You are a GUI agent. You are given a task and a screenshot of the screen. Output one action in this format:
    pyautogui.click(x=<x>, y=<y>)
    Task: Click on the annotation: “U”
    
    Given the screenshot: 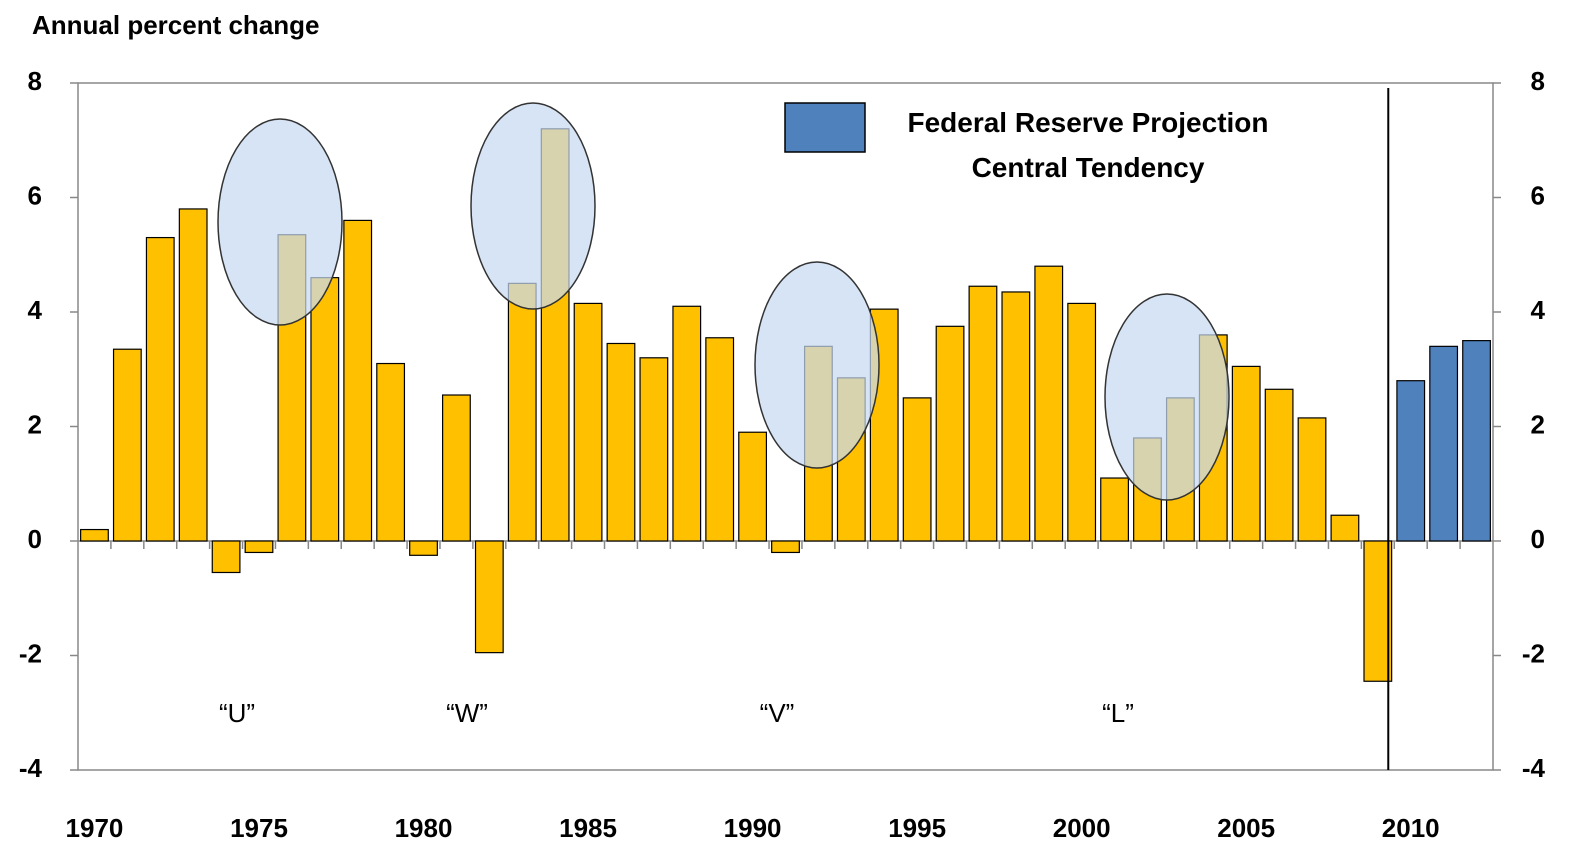 What is the action you would take?
    pyautogui.click(x=237, y=713)
    